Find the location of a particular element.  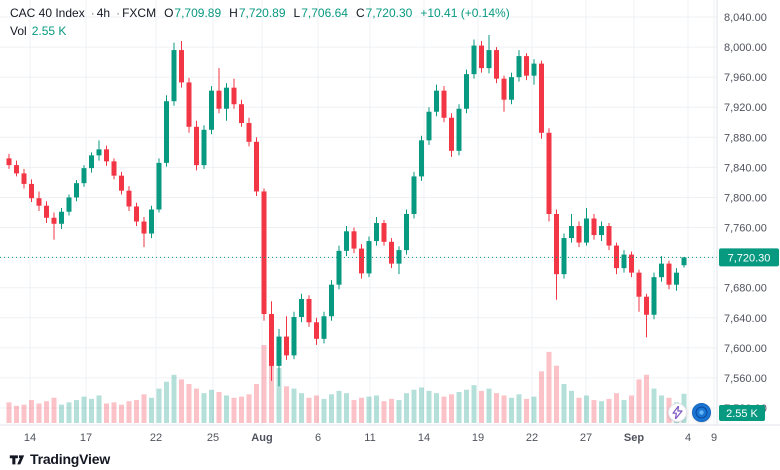

legend-row-volume: Vol 2.55 K is located at coordinates (262, 31).